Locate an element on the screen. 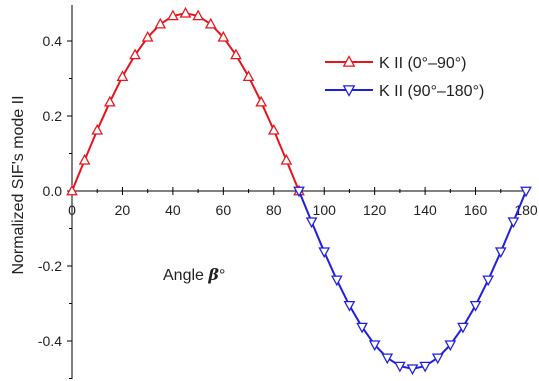 Image resolution: width=539 pixels, height=381 pixels. legend: K II (0°–90°) K II (90°–180°) is located at coordinates (404, 77).